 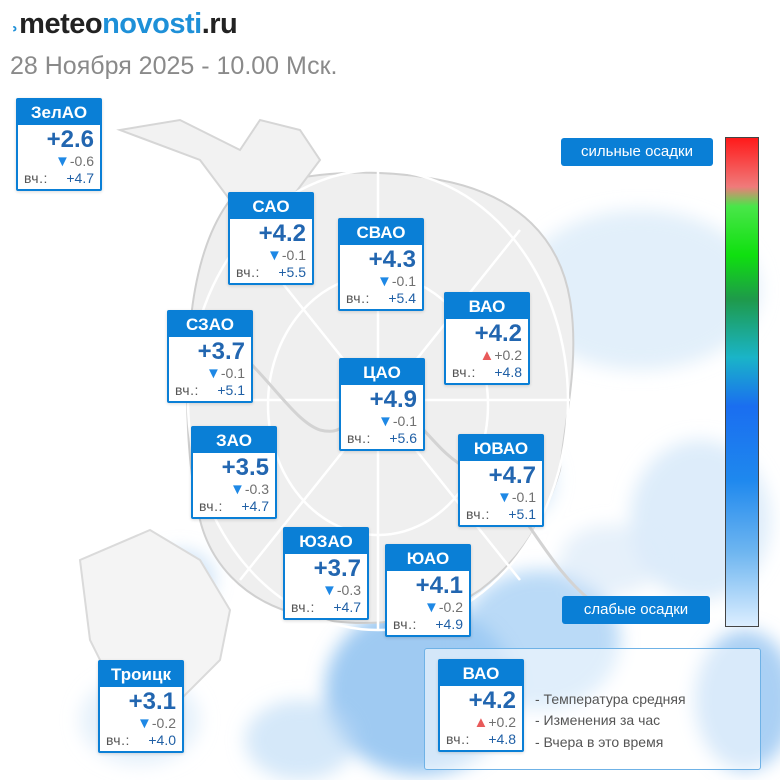 I want to click on district-name: Троицк, so click(x=141, y=674).